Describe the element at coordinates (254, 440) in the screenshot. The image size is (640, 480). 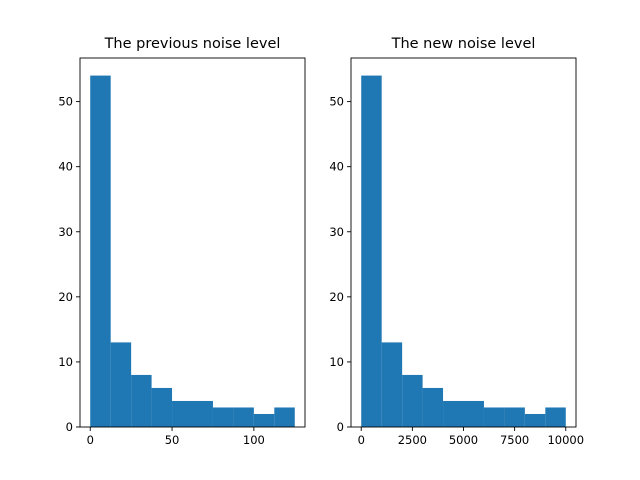
I see `x-tick-label: 100` at that location.